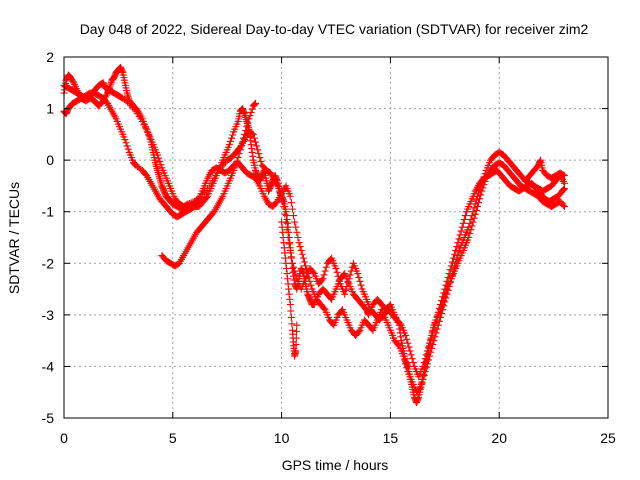  Describe the element at coordinates (391, 438) in the screenshot. I see `x-tick-label: 15` at that location.